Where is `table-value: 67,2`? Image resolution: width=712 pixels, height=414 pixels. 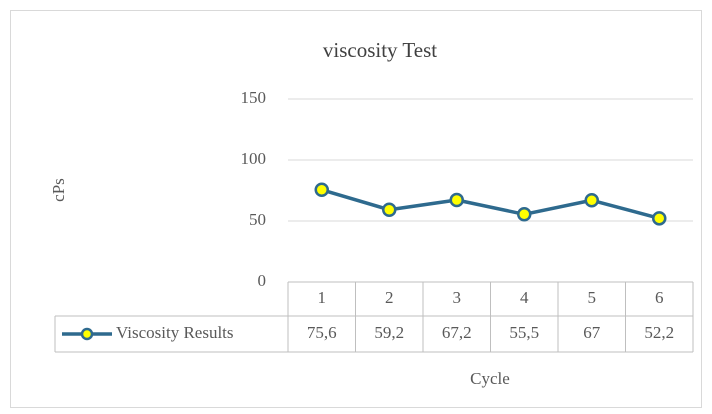
table-value: 67,2 is located at coordinates (457, 332).